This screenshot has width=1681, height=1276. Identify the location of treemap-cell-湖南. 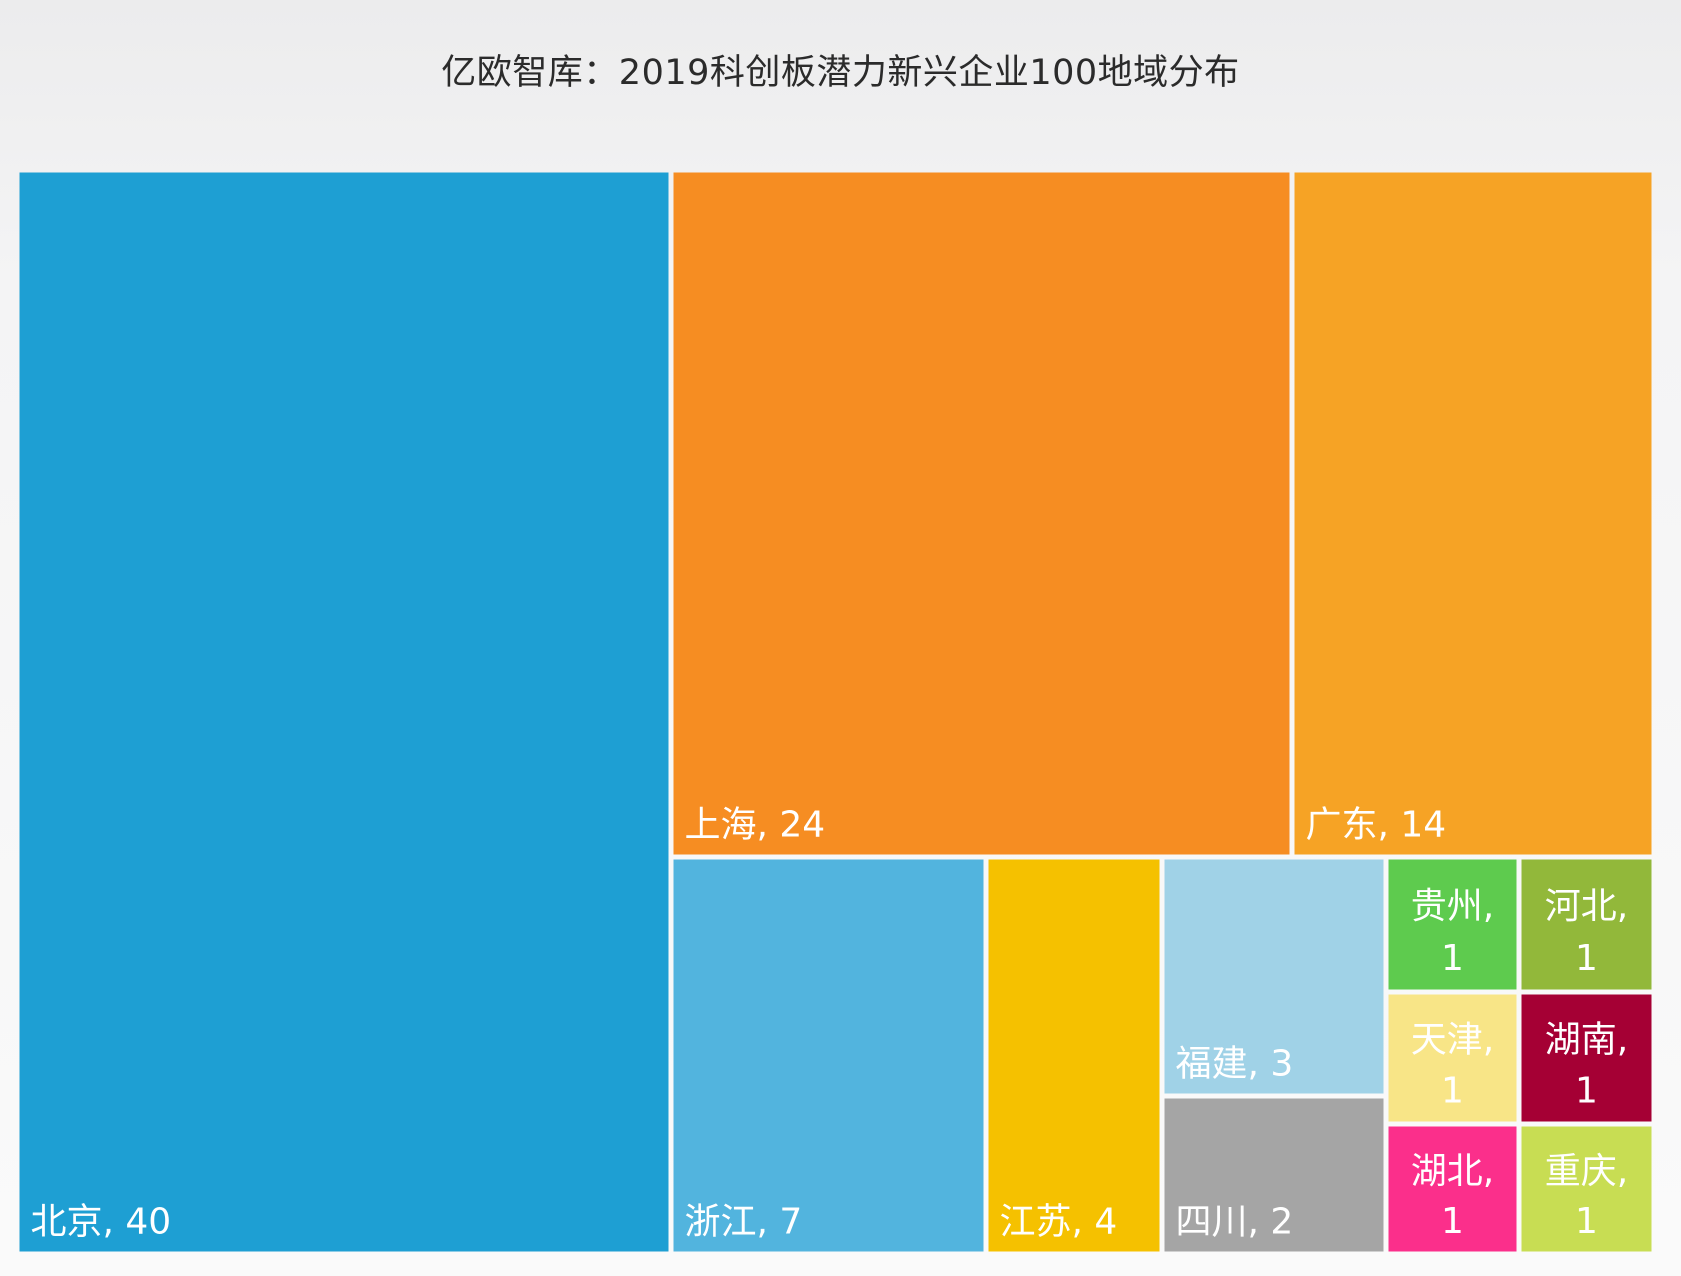
(1586, 1058).